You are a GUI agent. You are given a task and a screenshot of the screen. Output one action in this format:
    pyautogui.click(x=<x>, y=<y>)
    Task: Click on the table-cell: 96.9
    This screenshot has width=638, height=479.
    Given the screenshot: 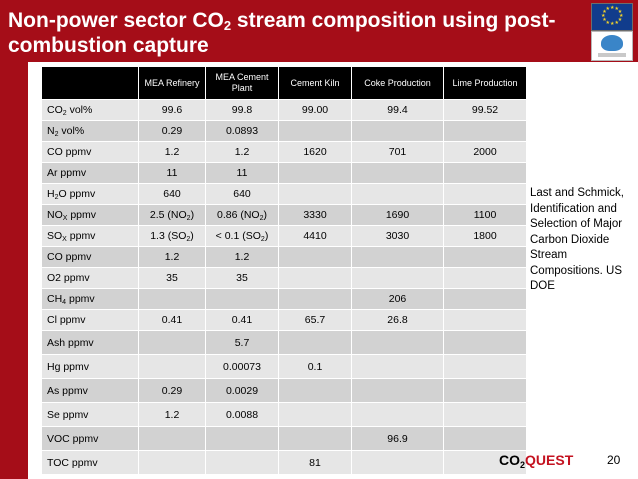 What is the action you would take?
    pyautogui.click(x=397, y=438)
    